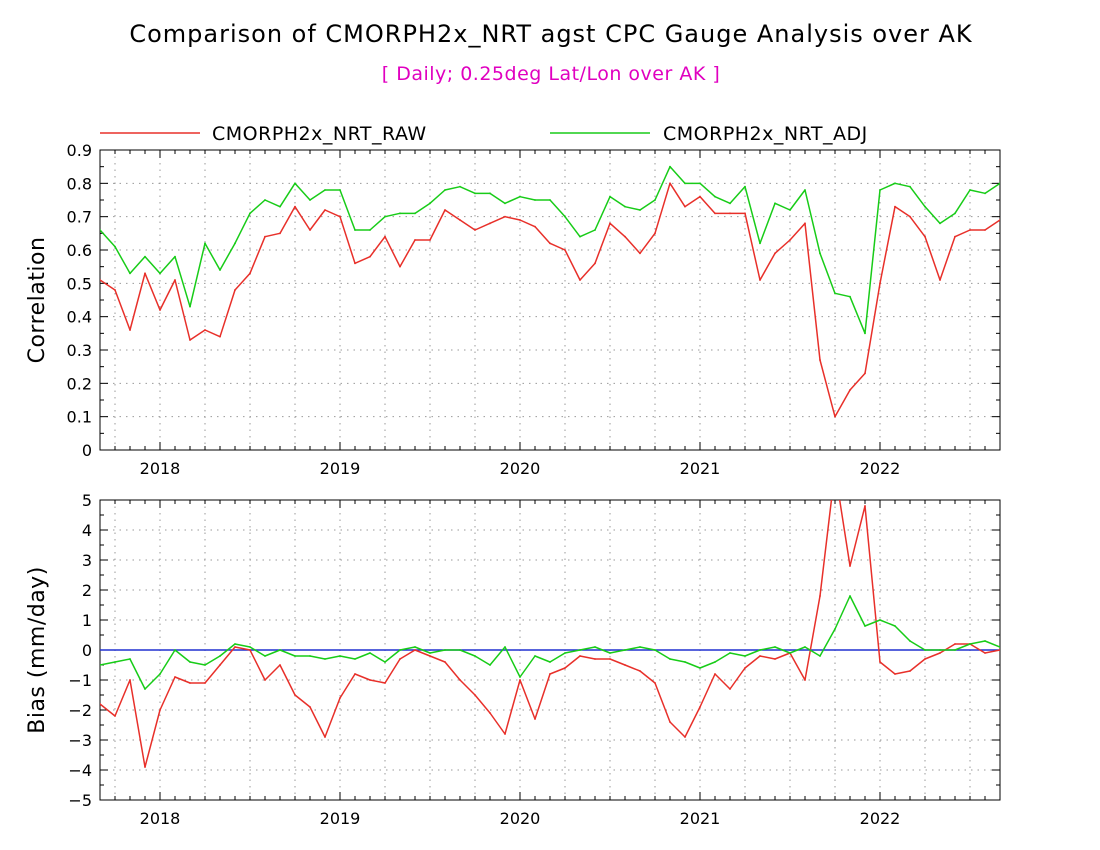 This screenshot has width=1100, height=850. I want to click on bias-xtick-label: 2020, so click(520, 818).